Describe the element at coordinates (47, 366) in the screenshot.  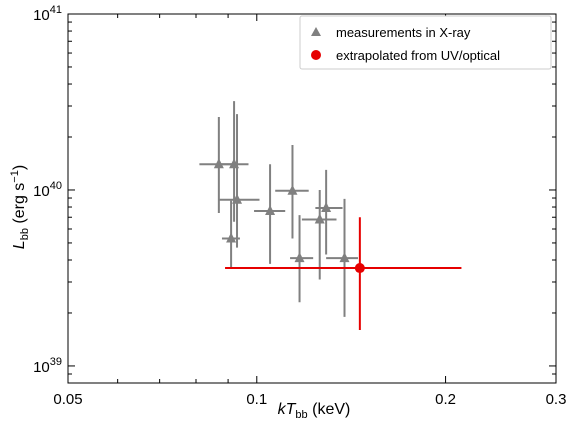
I see `y-tick-label: 1039` at that location.